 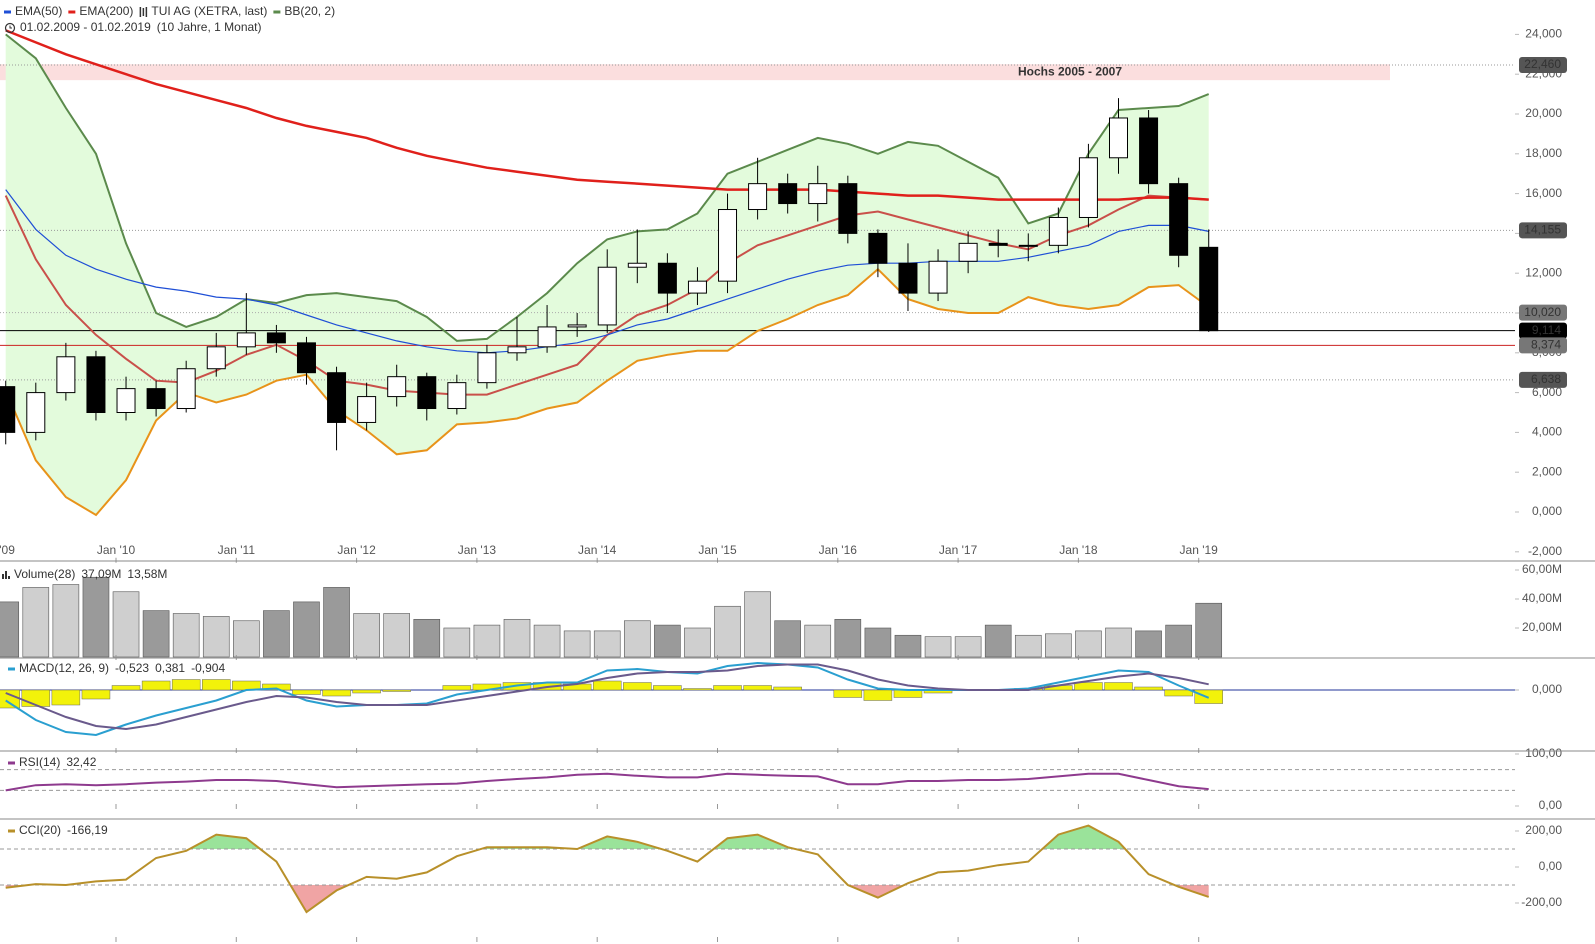 I want to click on x-tick-label: Jan '19, so click(x=1199, y=550).